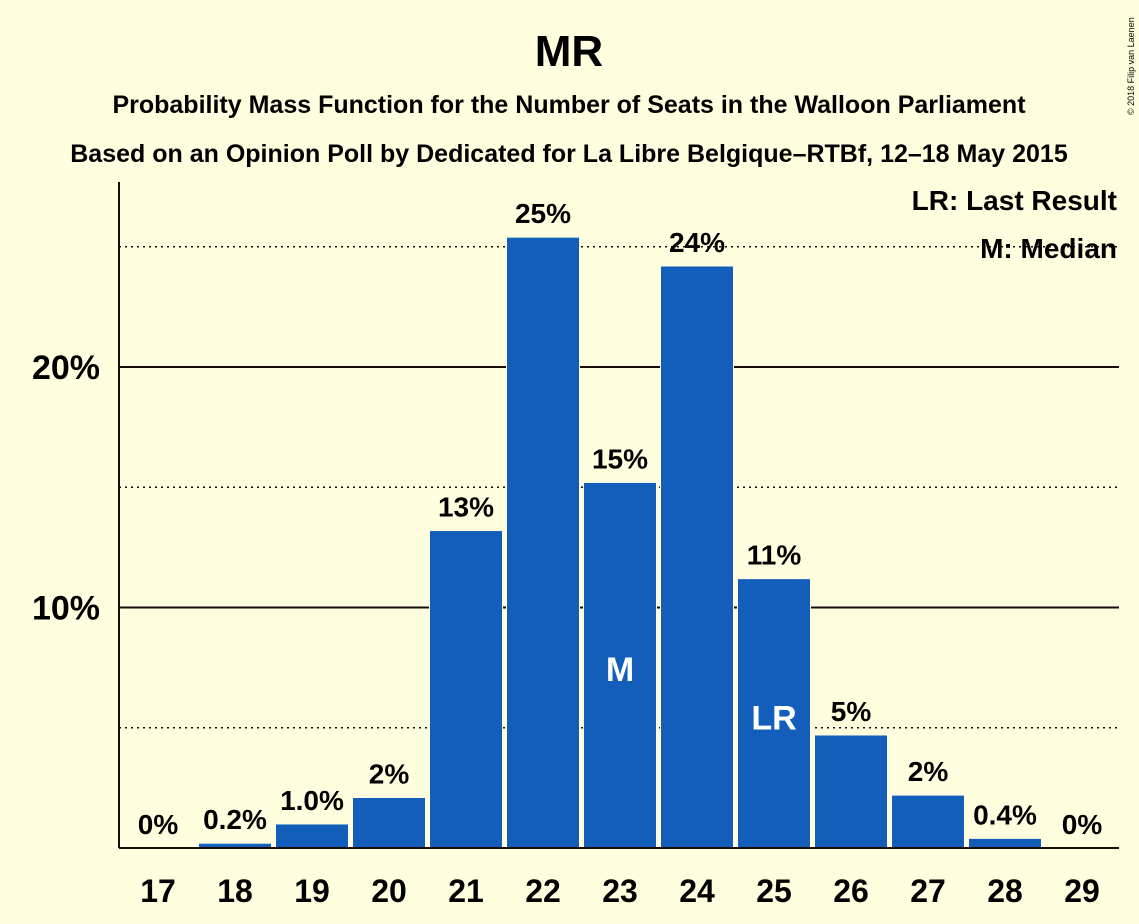 Image resolution: width=1139 pixels, height=924 pixels. I want to click on bar-label-20: 2%, so click(389, 773).